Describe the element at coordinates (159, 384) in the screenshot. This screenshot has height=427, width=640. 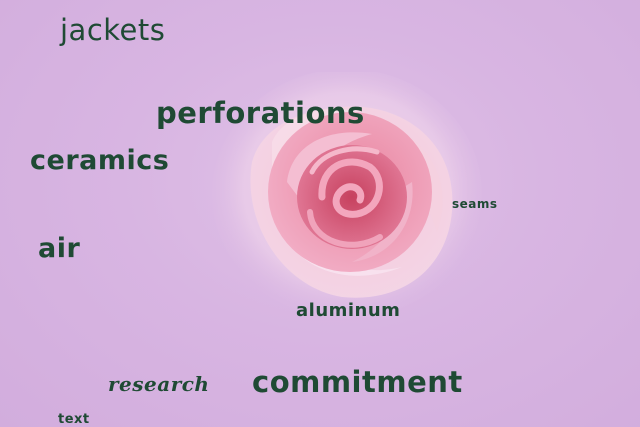
I see `word-research: research` at that location.